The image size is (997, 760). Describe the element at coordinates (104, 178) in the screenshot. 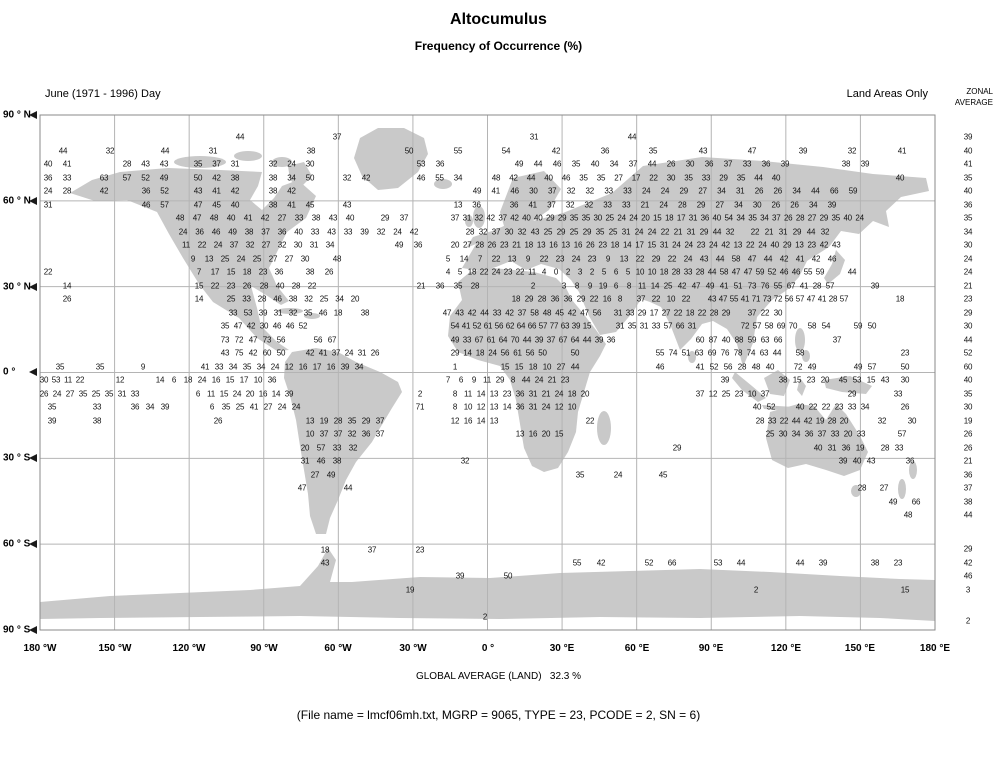

I see `map-value: 63` at that location.